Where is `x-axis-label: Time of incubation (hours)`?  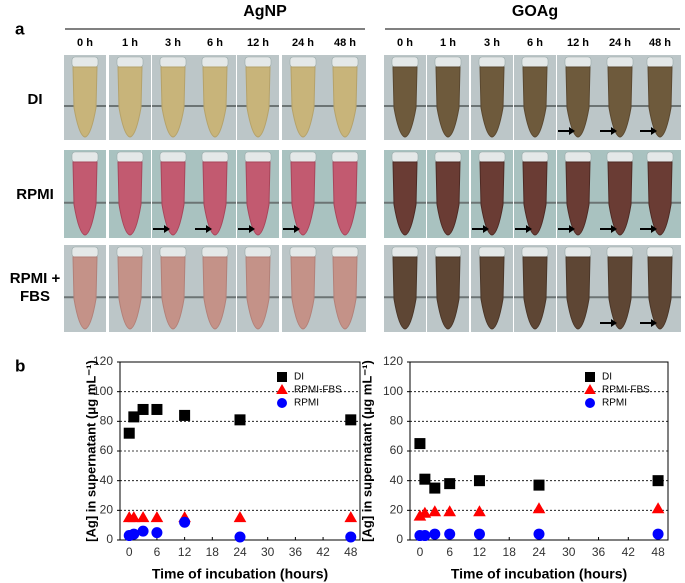 x-axis-label: Time of incubation (hours) is located at coordinates (539, 574).